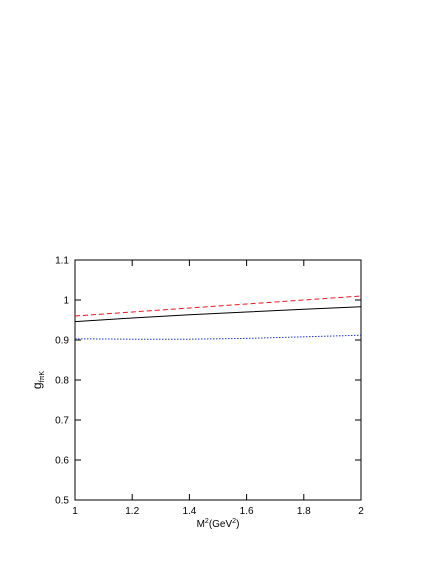  Describe the element at coordinates (62, 461) in the screenshot. I see `y-tick-label: 0.6` at that location.